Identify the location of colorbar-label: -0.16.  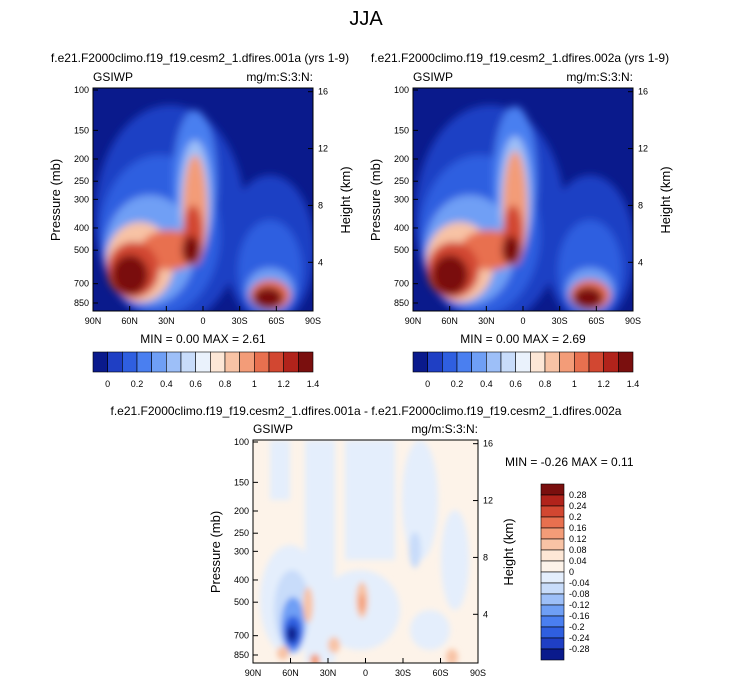
(579, 616).